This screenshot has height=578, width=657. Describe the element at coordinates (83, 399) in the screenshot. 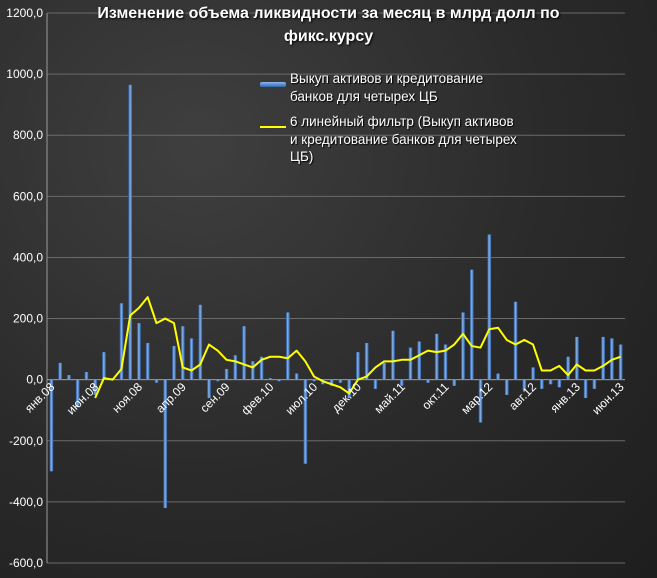

I see `x-tick-label: июн.08` at that location.